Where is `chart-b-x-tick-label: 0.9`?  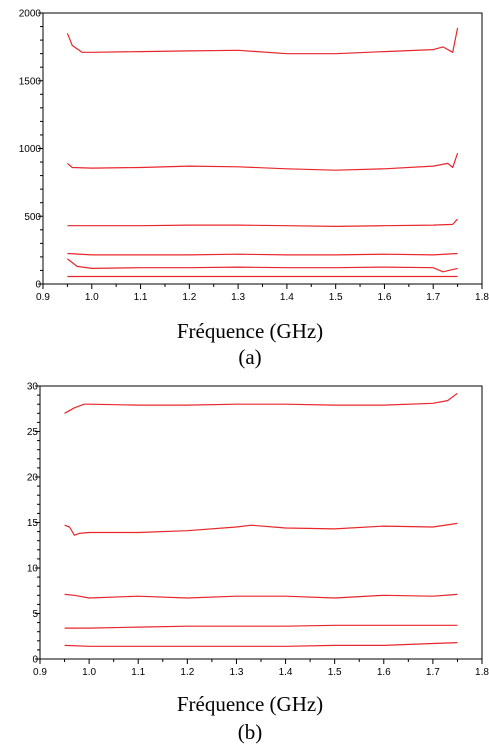
chart-b-x-tick-label: 0.9 is located at coordinates (40, 672).